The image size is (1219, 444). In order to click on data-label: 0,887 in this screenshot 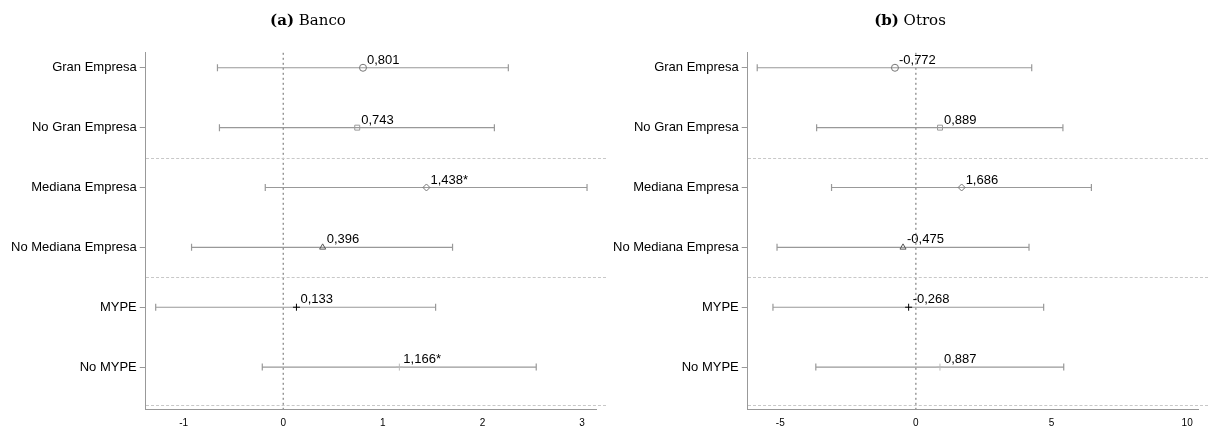, I will do `click(960, 359)`.